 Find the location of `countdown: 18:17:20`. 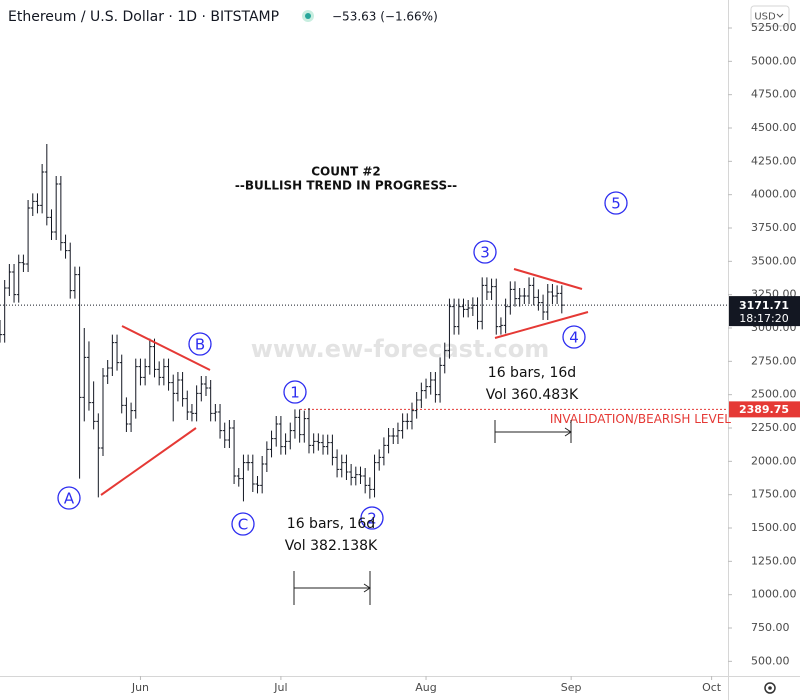

countdown: 18:17:20 is located at coordinates (763, 318).